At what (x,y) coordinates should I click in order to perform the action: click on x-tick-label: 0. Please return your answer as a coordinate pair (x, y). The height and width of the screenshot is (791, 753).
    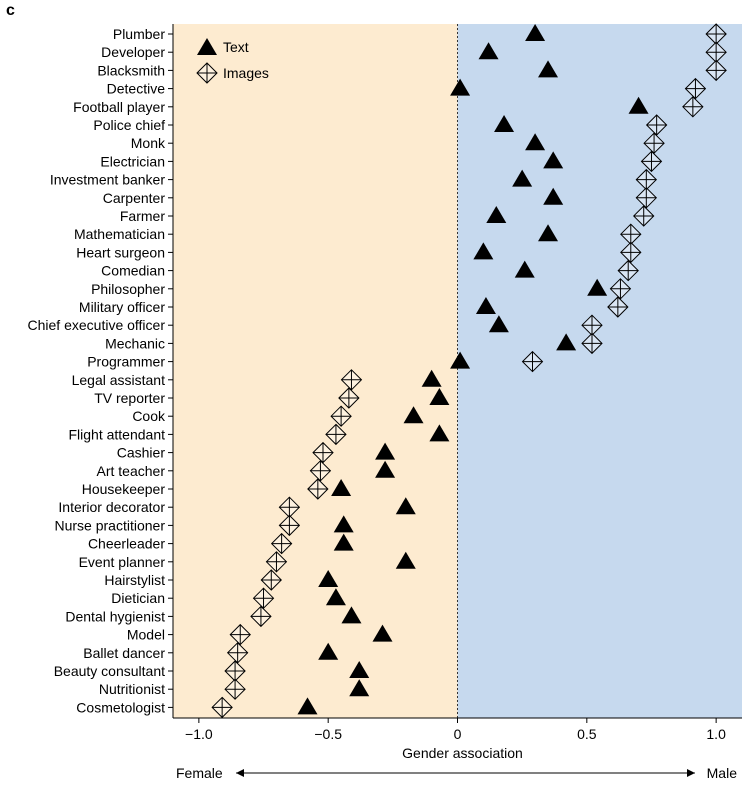
    Looking at the image, I should click on (458, 734).